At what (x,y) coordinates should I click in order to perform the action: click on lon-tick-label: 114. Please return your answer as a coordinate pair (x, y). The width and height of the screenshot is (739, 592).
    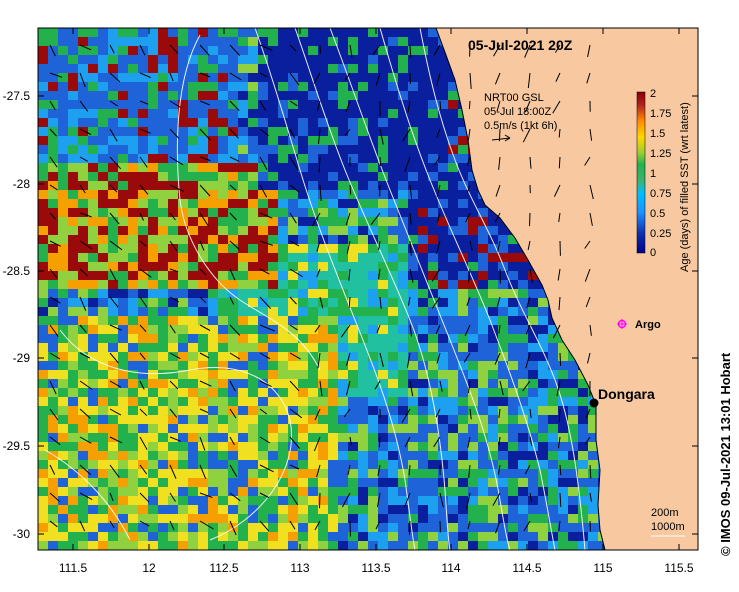
    Looking at the image, I should click on (450, 568).